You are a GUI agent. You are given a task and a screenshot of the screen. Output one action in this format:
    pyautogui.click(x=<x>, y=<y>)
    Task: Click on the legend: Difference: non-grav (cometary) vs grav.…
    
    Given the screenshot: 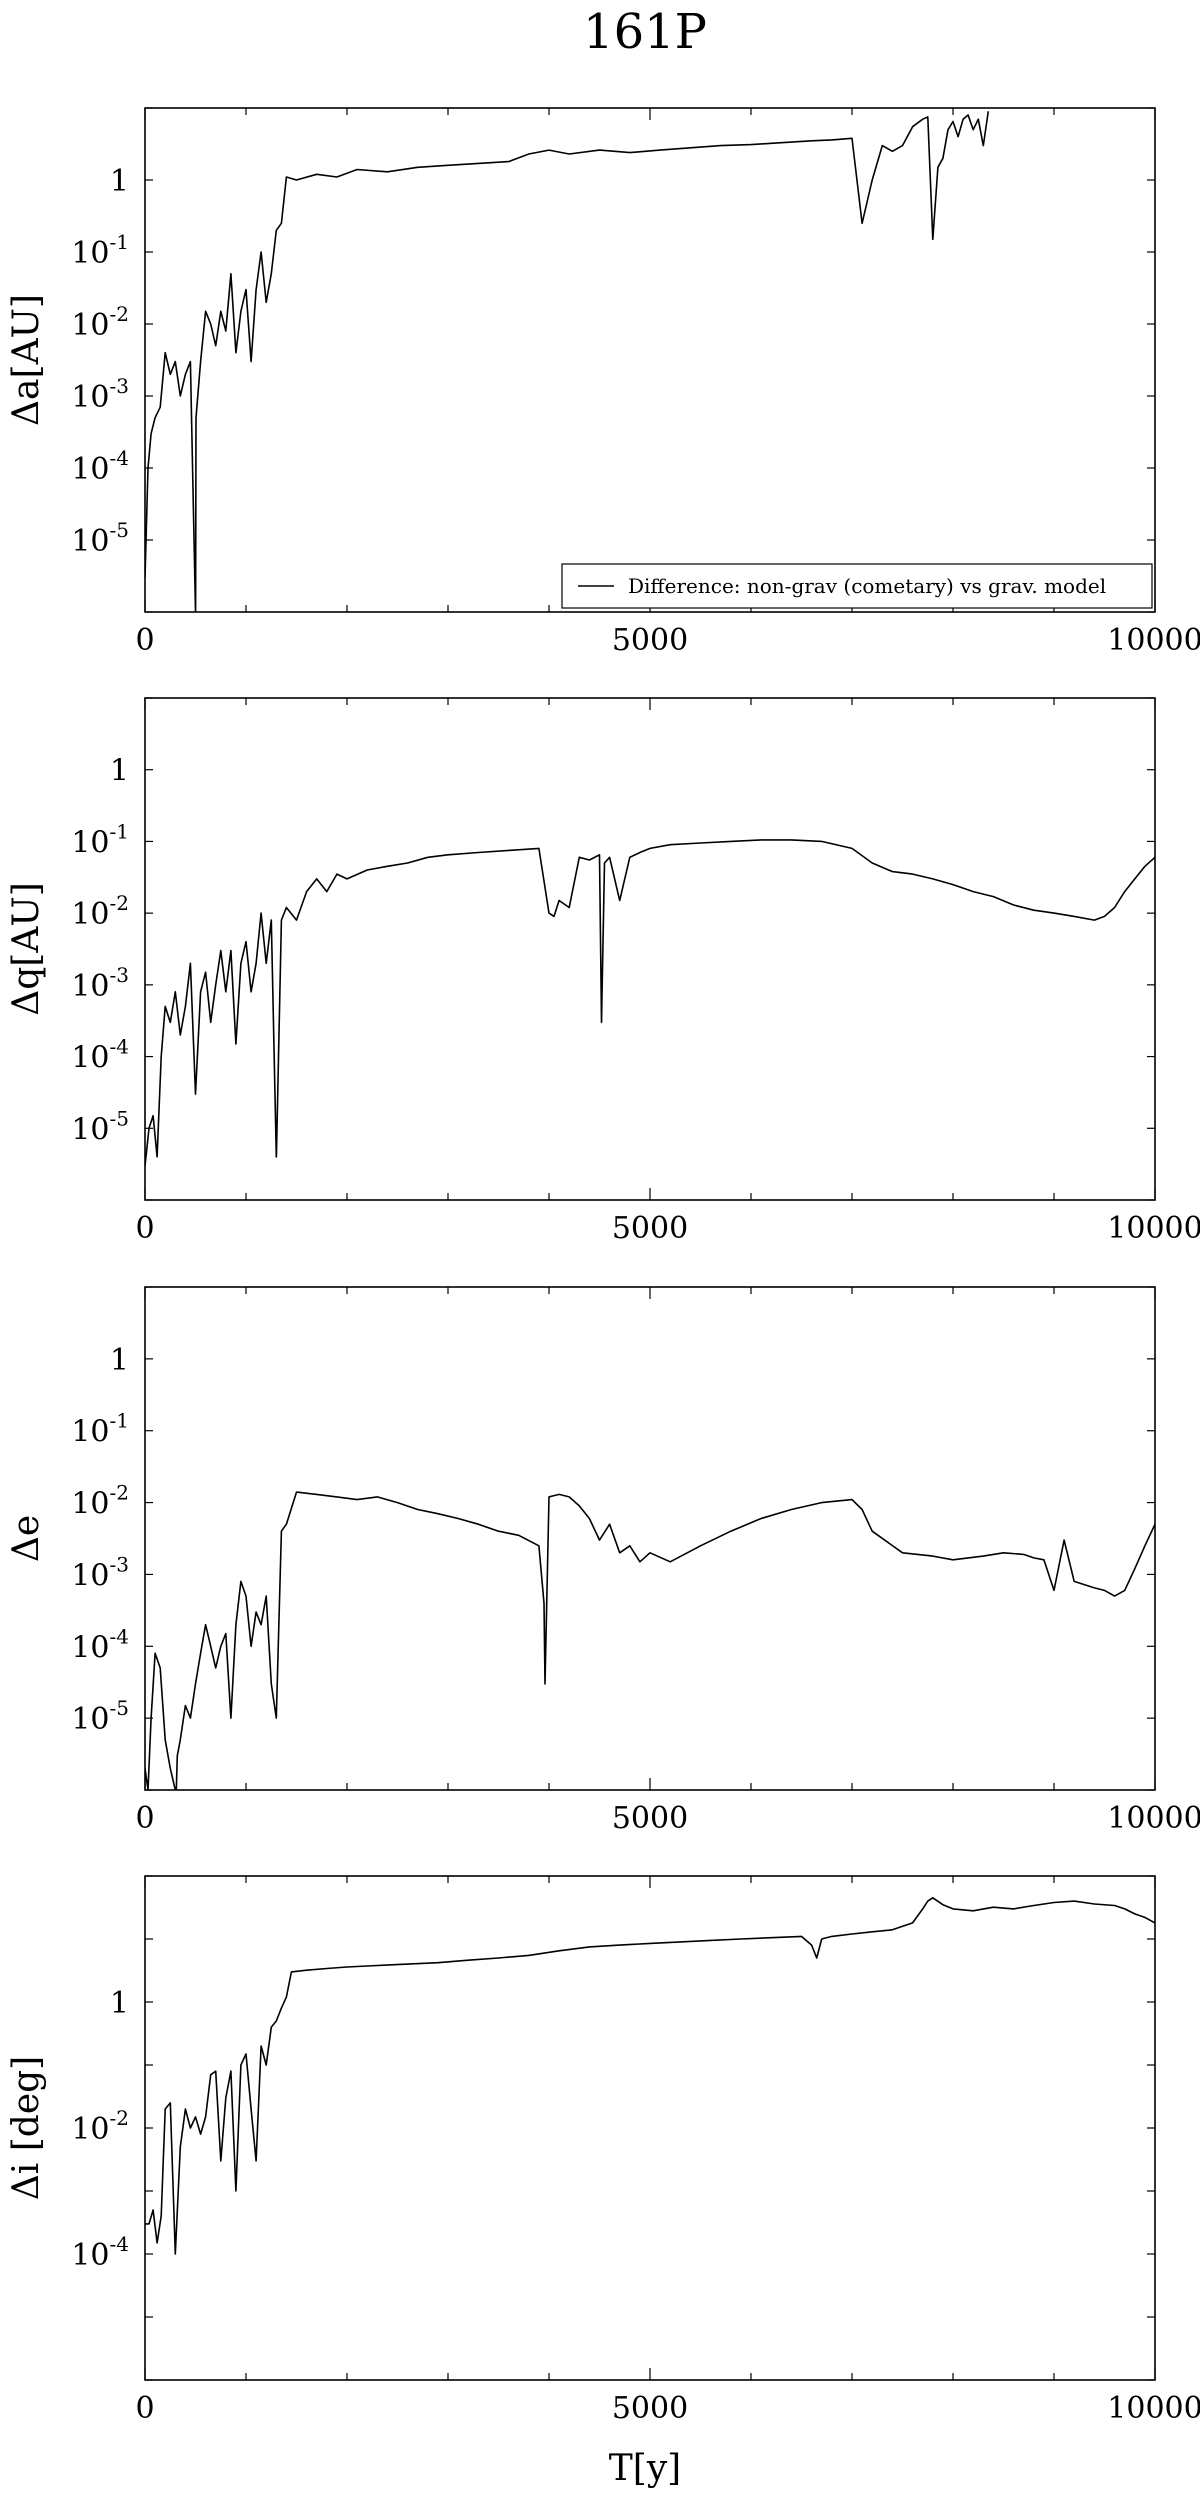 What is the action you would take?
    pyautogui.click(x=857, y=586)
    